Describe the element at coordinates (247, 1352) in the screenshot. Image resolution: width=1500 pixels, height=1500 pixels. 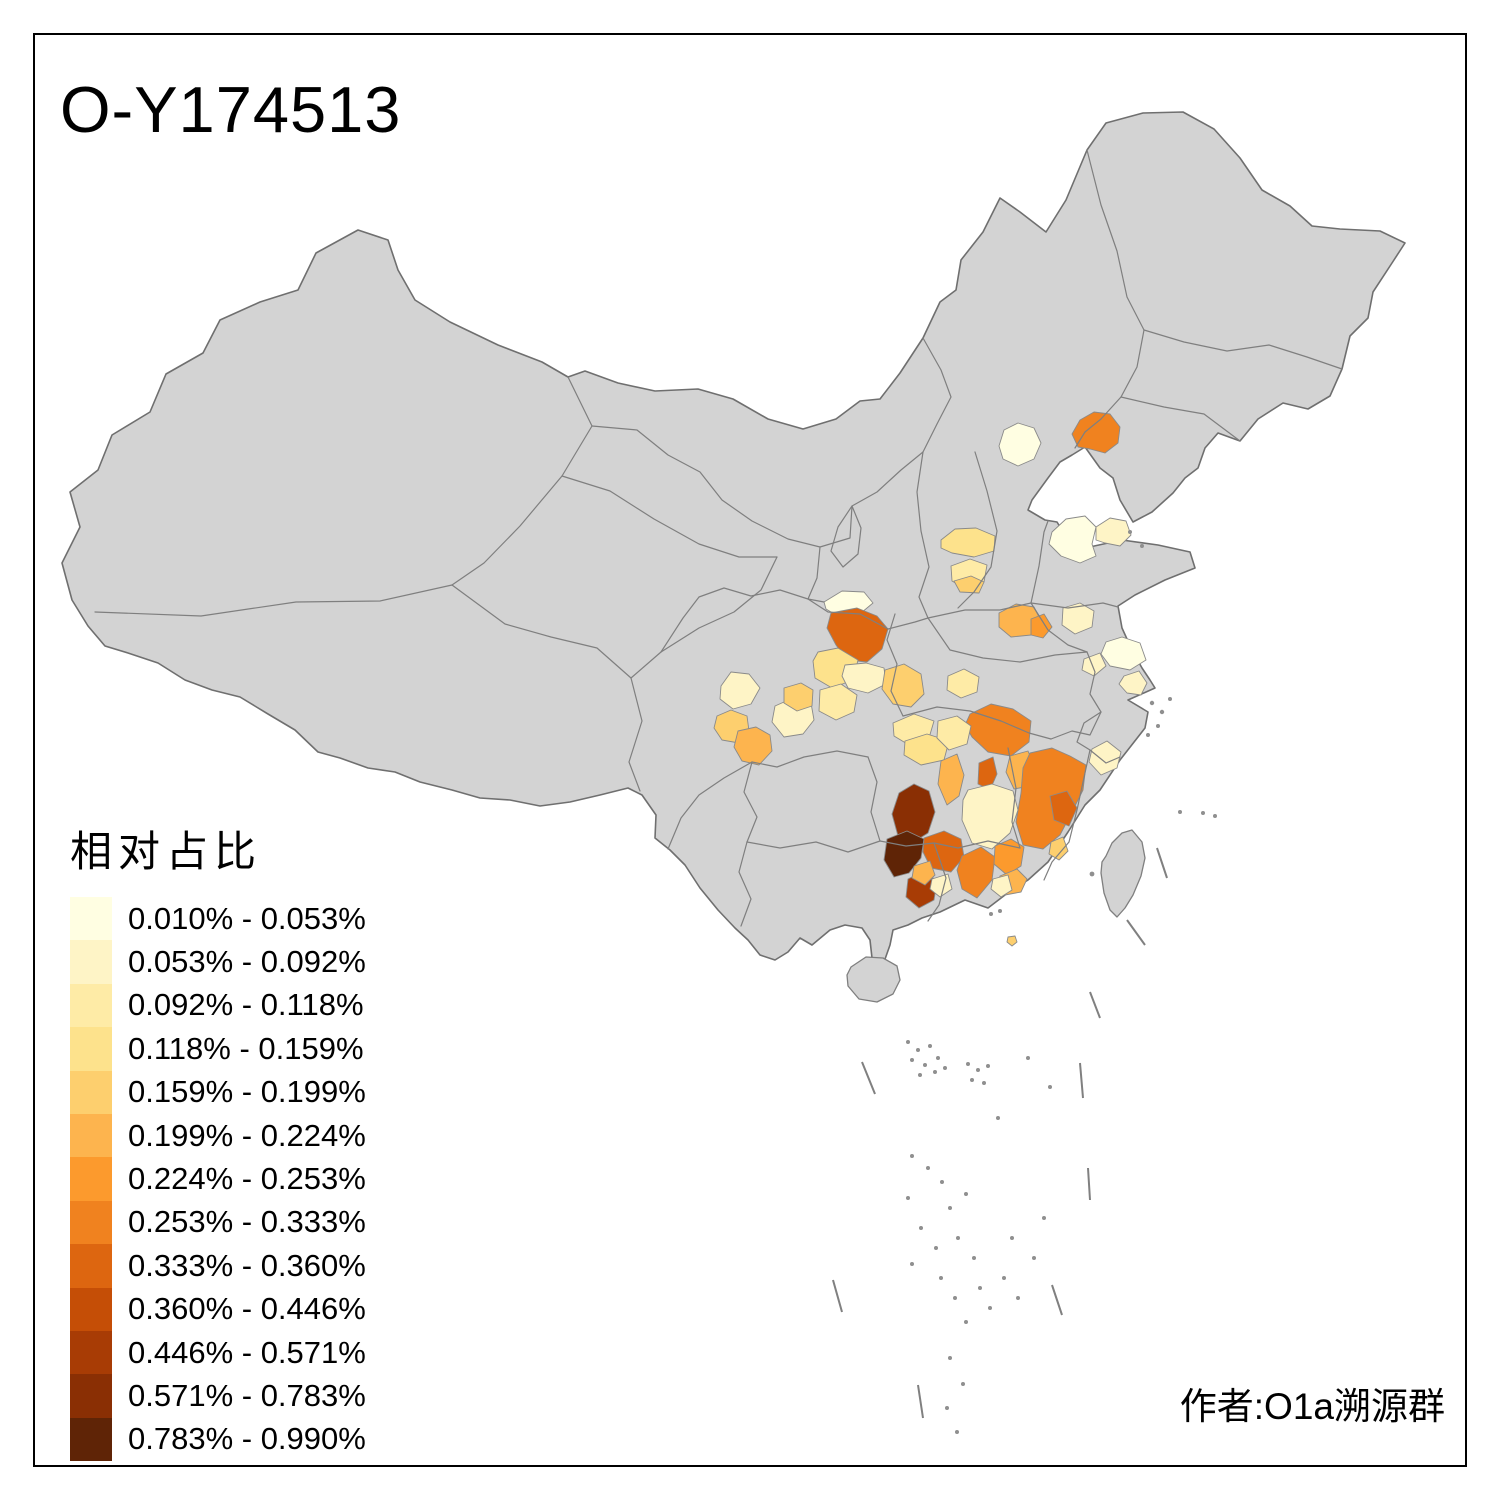
I see `legend-label: 0.446% - 0.571%` at that location.